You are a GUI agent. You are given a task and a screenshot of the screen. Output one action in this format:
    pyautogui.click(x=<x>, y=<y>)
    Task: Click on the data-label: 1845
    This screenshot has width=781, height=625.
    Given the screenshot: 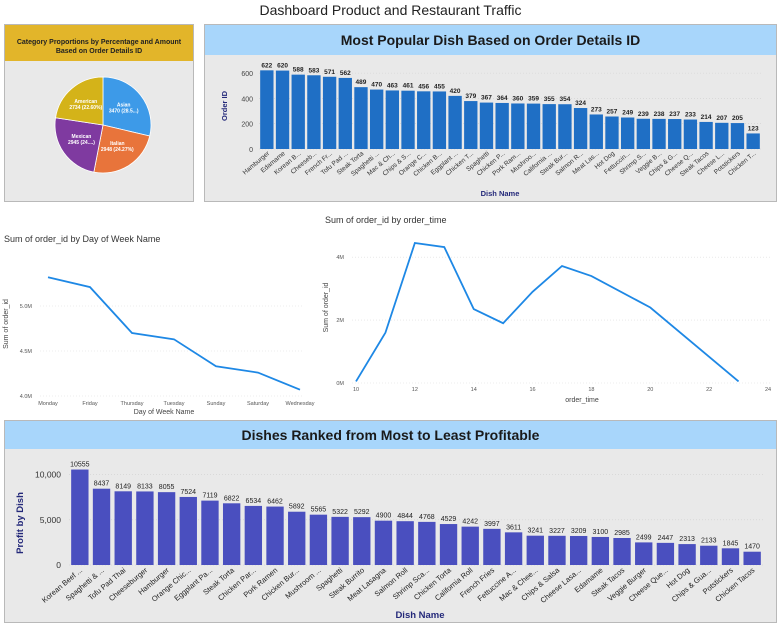 What is the action you would take?
    pyautogui.click(x=731, y=543)
    